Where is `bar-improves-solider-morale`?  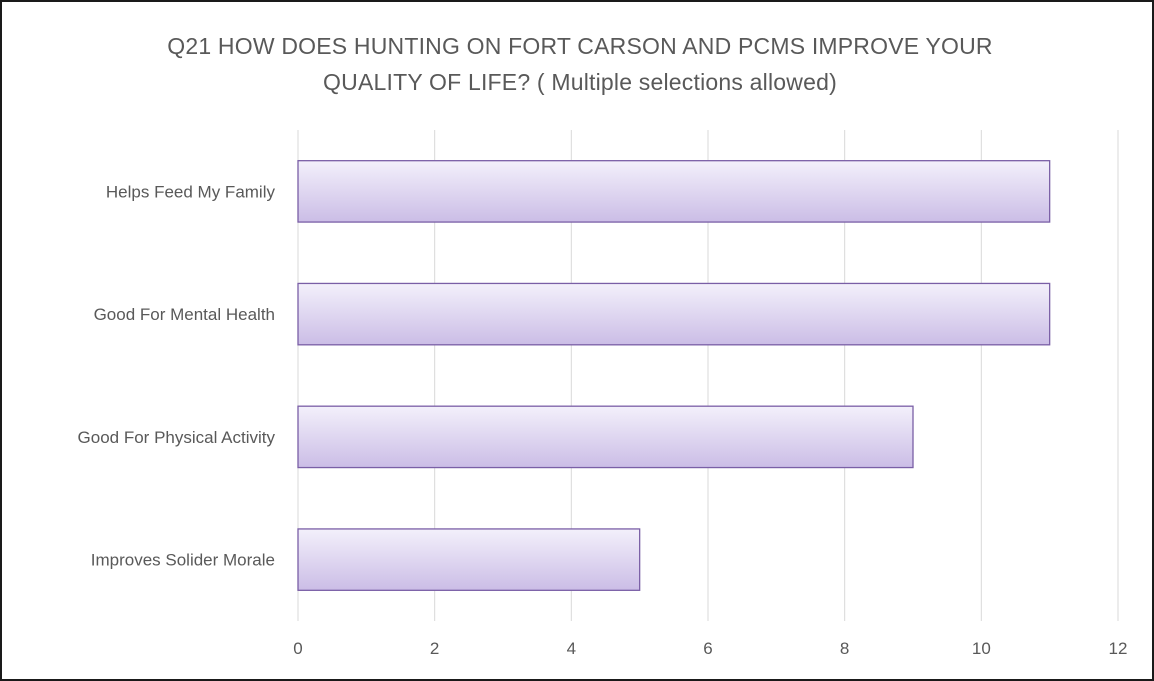 bar-improves-solider-morale is located at coordinates (469, 559).